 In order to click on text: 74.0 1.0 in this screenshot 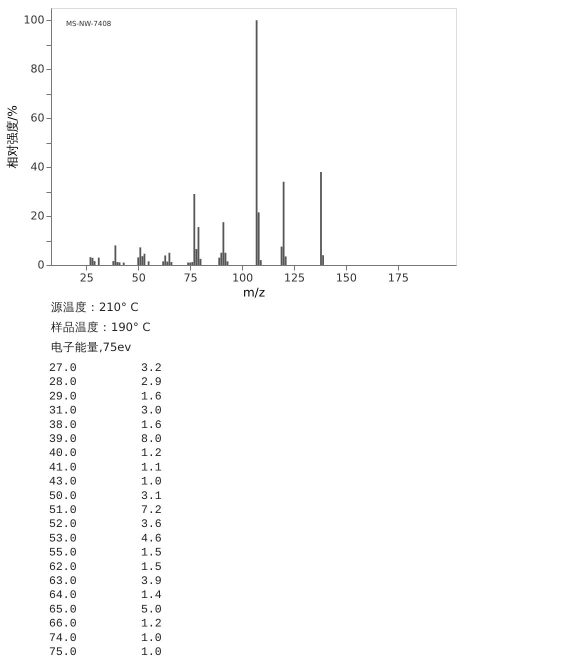, I will do `click(105, 638)`.